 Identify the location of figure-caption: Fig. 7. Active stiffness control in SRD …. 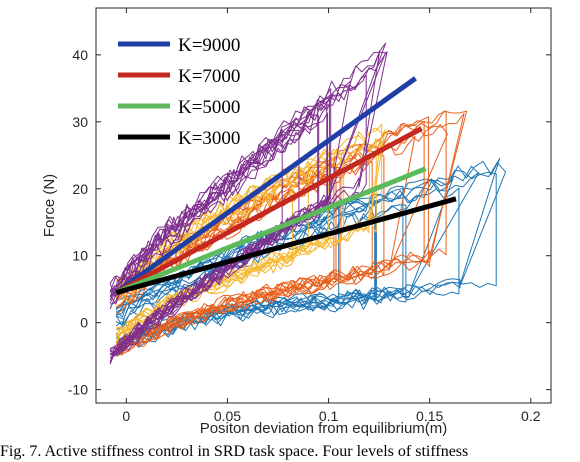
(234, 451).